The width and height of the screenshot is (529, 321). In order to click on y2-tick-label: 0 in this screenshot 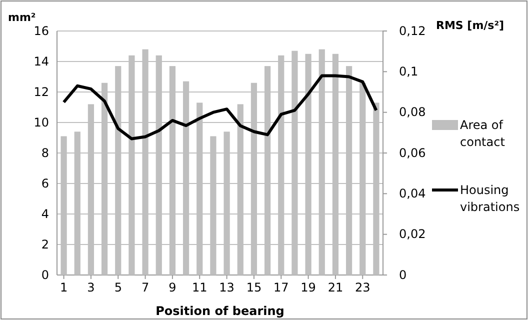, I will do `click(403, 275)`.